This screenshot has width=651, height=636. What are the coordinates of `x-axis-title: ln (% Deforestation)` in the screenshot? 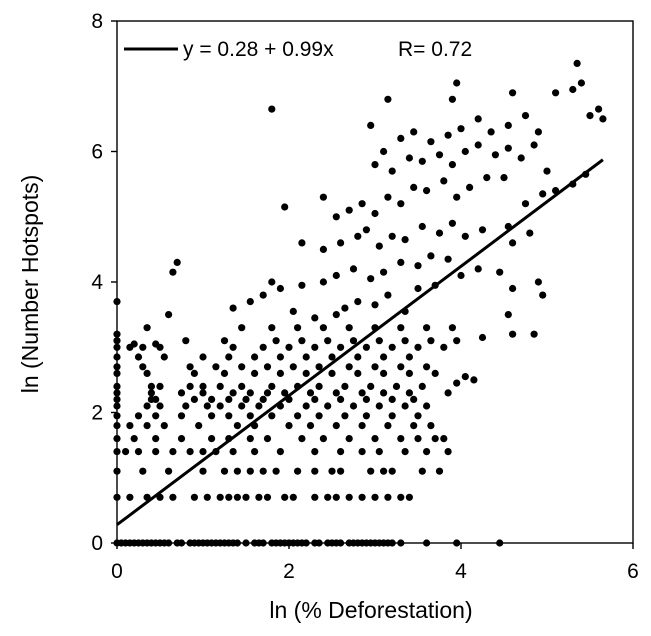 It's located at (370, 610).